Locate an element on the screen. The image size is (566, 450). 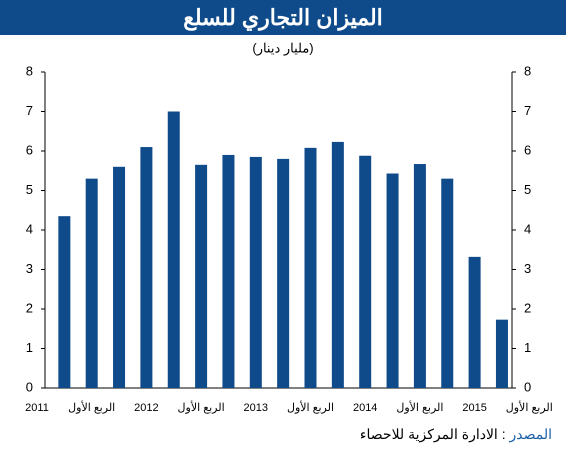
y2-tick-label: 2 is located at coordinates (527, 307).